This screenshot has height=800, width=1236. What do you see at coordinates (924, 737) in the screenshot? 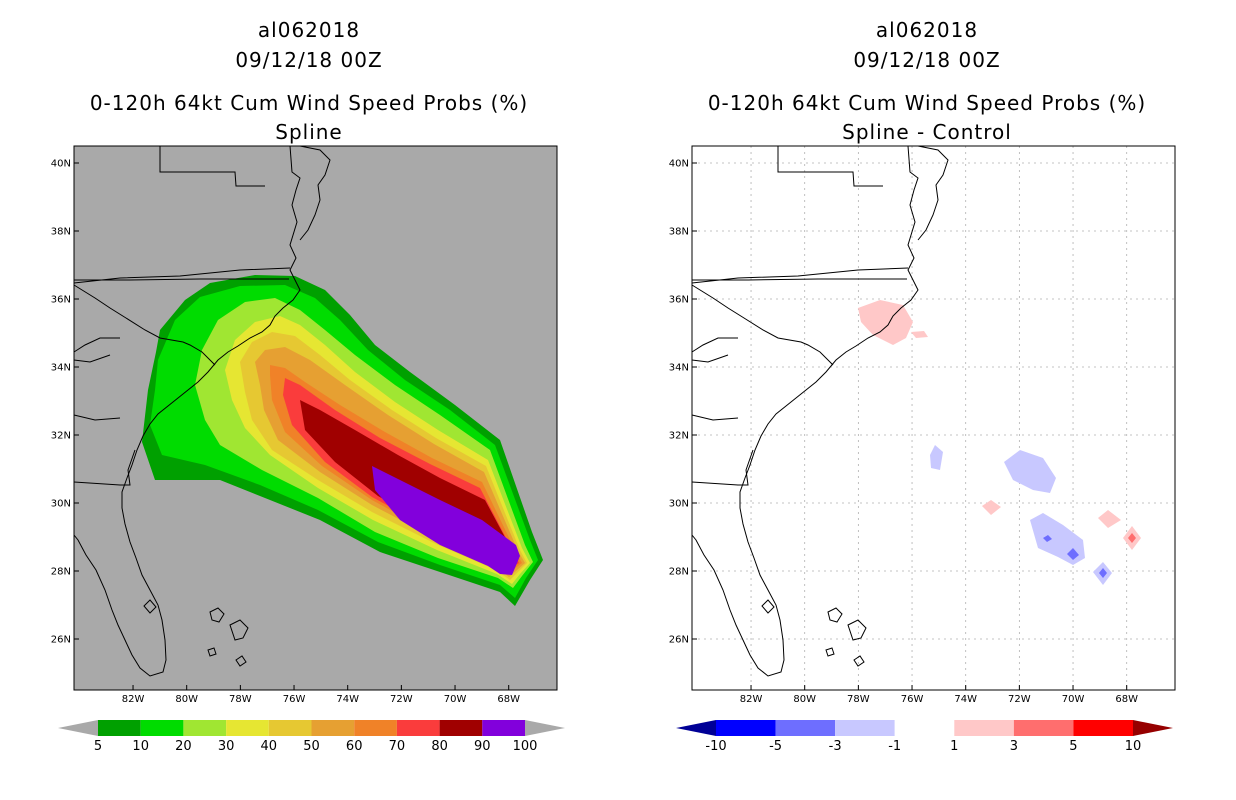
I see `right-colorbar: -10 -5 -3 -1 1 3 5 10` at bounding box center [924, 737].